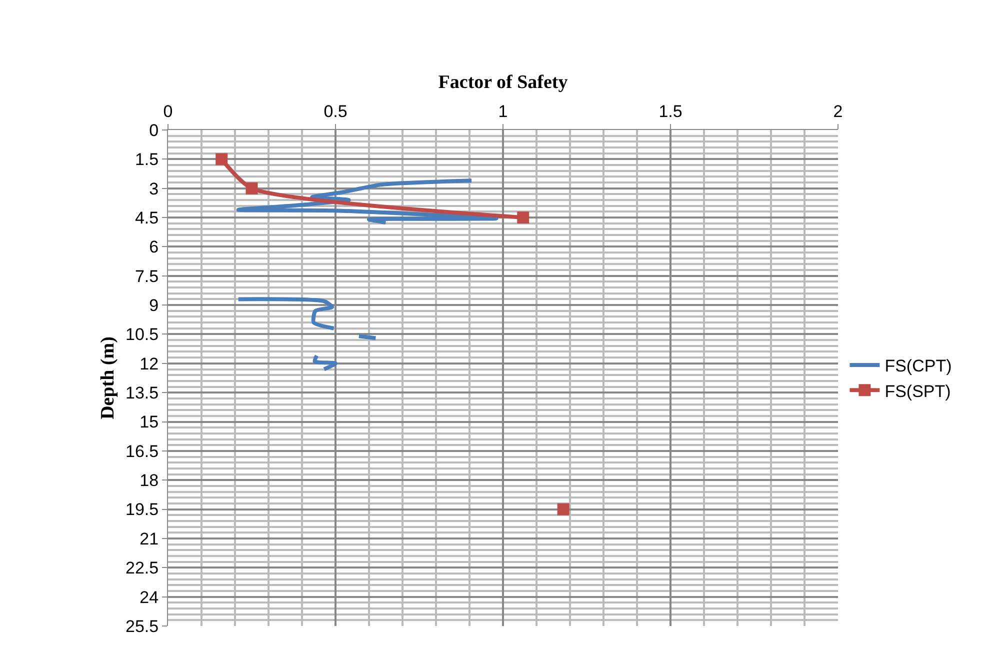 The height and width of the screenshot is (653, 991). What do you see at coordinates (918, 366) in the screenshot?
I see `legend-label: FS(CPT)` at bounding box center [918, 366].